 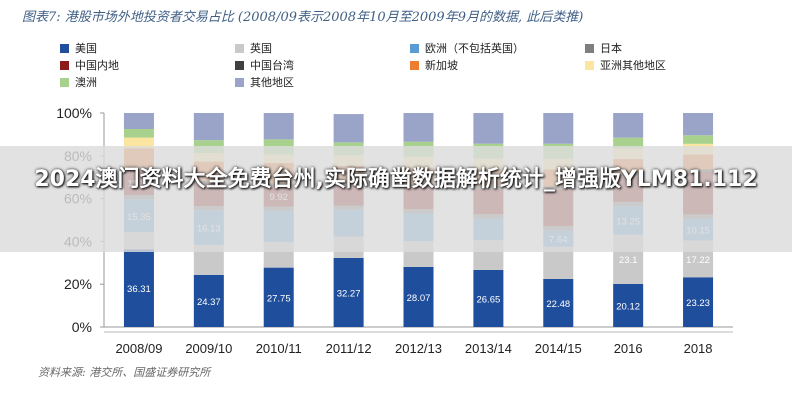 I want to click on legend-label: 新加坡, so click(x=441, y=65).